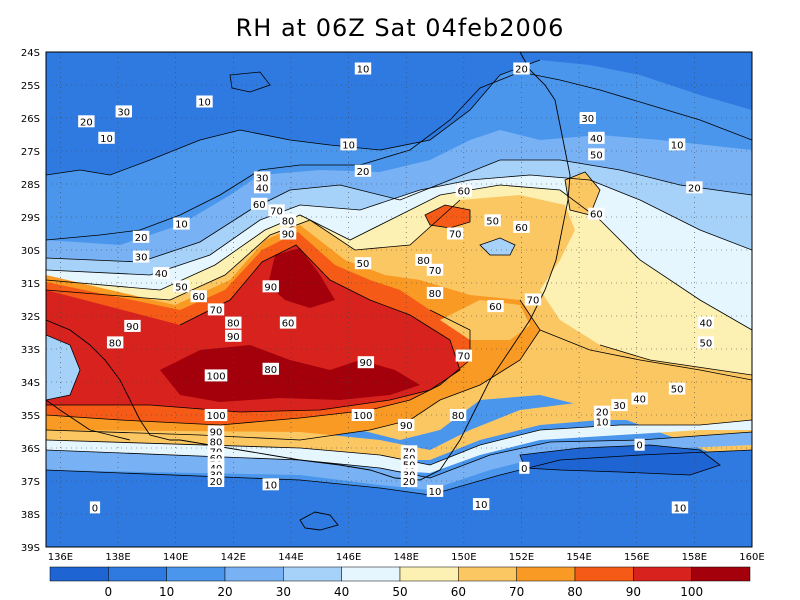  I want to click on lat-label: 24S, so click(30, 53).